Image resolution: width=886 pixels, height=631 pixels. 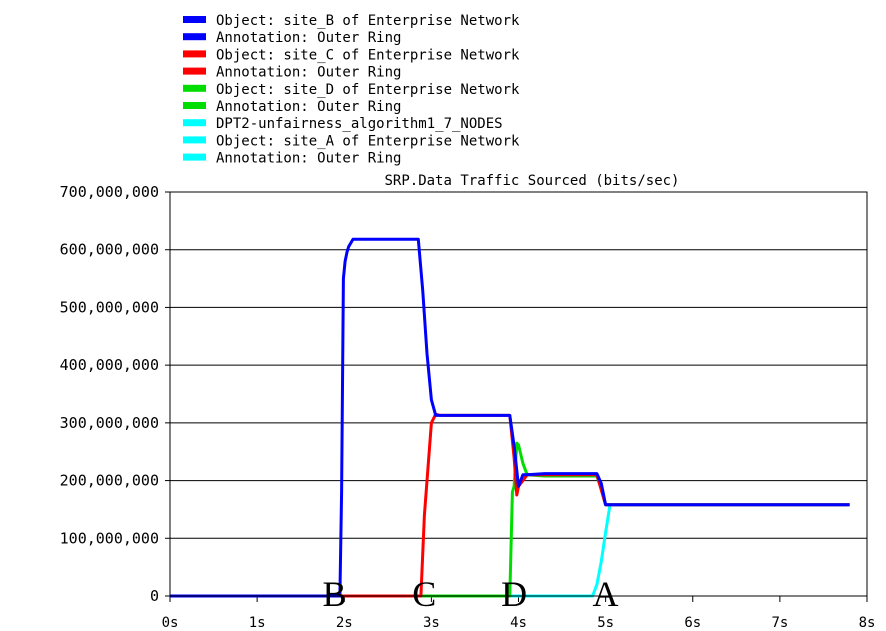 I want to click on y-tick-label: 700,000,000, so click(x=109, y=192).